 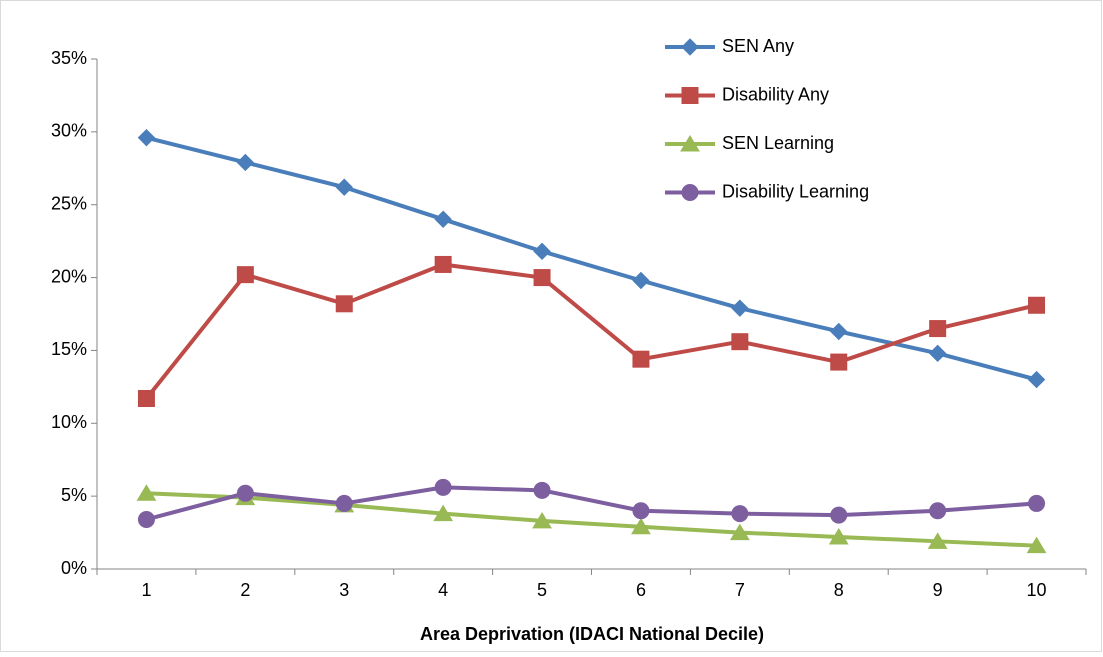 What do you see at coordinates (542, 590) in the screenshot?
I see `x-tick-label: 5` at bounding box center [542, 590].